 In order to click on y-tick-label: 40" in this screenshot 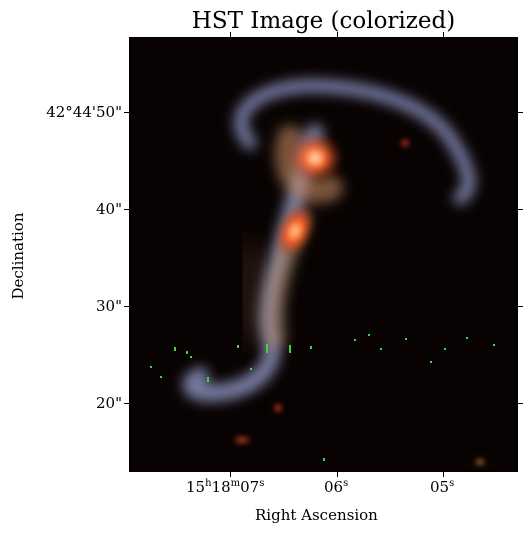, I will do `click(109, 209)`.